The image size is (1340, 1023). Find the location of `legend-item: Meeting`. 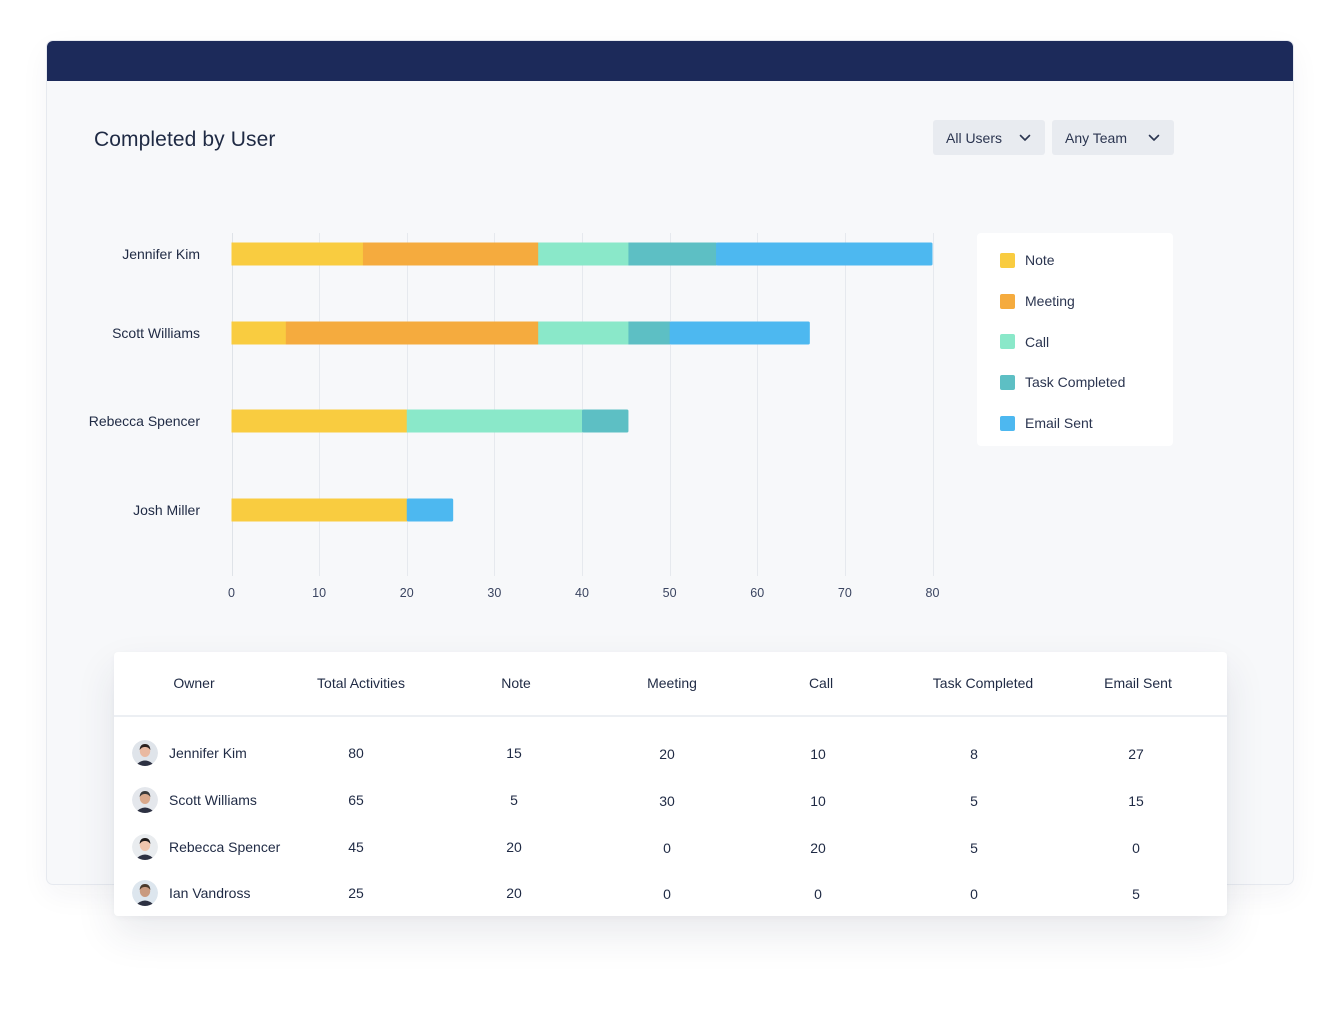

legend-item: Meeting is located at coordinates (1086, 301).